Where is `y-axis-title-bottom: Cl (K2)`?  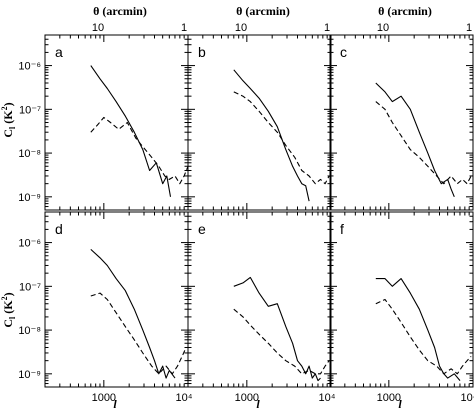 y-axis-title-bottom: Cl (K2) is located at coordinates (8, 309).